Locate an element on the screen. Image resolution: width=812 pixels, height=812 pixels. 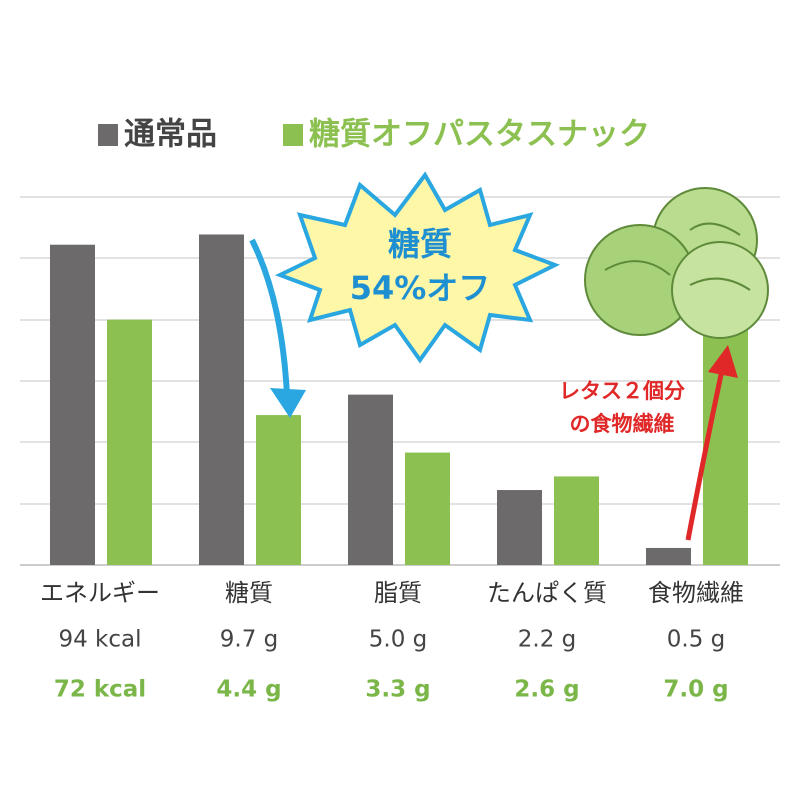
value-label: 4.4 g is located at coordinates (248, 690).